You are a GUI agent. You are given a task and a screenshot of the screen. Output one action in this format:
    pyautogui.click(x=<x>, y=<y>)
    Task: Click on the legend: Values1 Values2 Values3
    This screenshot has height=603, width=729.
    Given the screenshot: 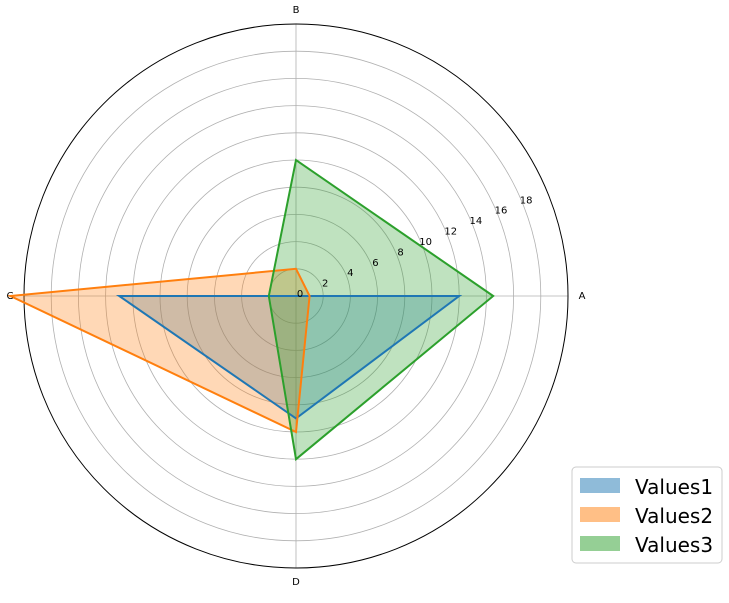 What is the action you would take?
    pyautogui.click(x=647, y=515)
    